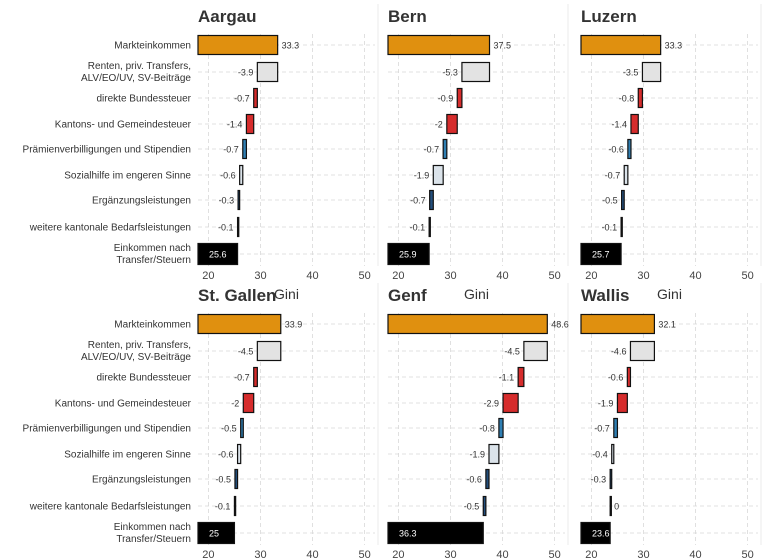 This screenshot has width=768, height=558. Describe the element at coordinates (153, 539) in the screenshot. I see `category-label: Transfer/Steuern` at that location.